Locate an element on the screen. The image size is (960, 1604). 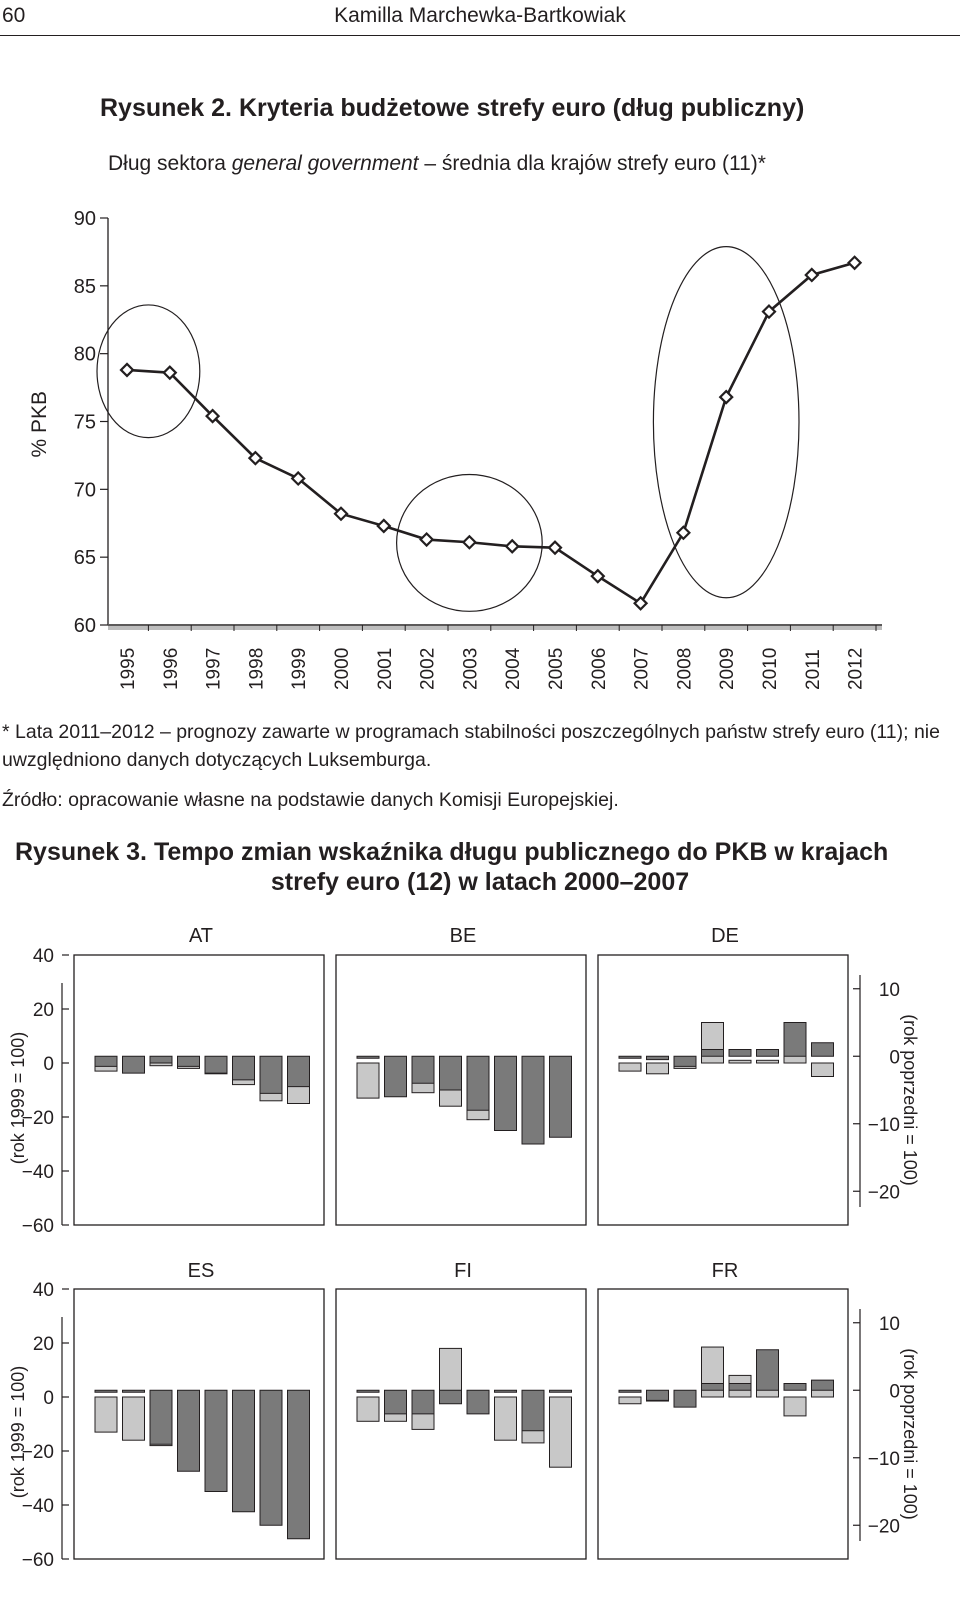
x-tick-label: 1999 is located at coordinates (299, 669).